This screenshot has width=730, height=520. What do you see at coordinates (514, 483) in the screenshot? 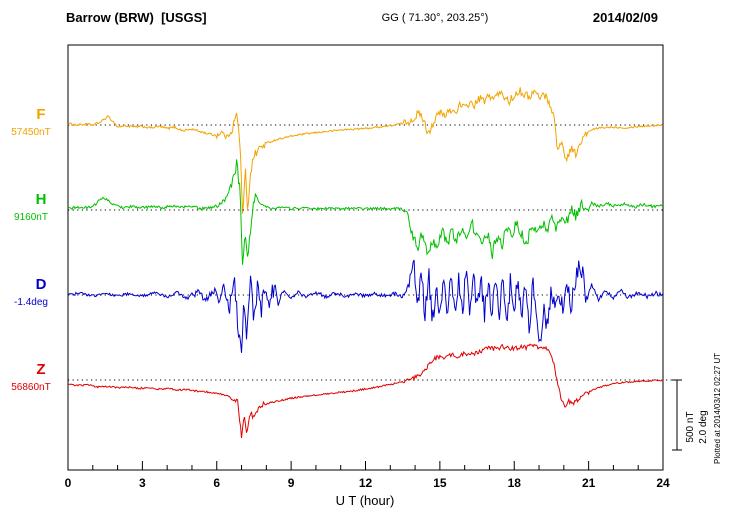
I see `x-tick-label: 18` at bounding box center [514, 483].